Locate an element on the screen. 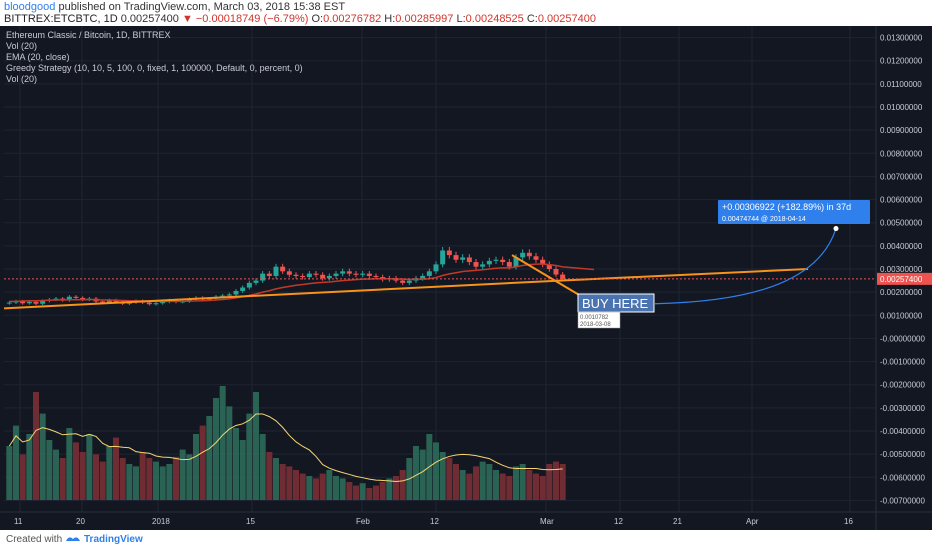 The height and width of the screenshot is (550, 932). price-tick-label: 0.00400000 is located at coordinates (901, 246).